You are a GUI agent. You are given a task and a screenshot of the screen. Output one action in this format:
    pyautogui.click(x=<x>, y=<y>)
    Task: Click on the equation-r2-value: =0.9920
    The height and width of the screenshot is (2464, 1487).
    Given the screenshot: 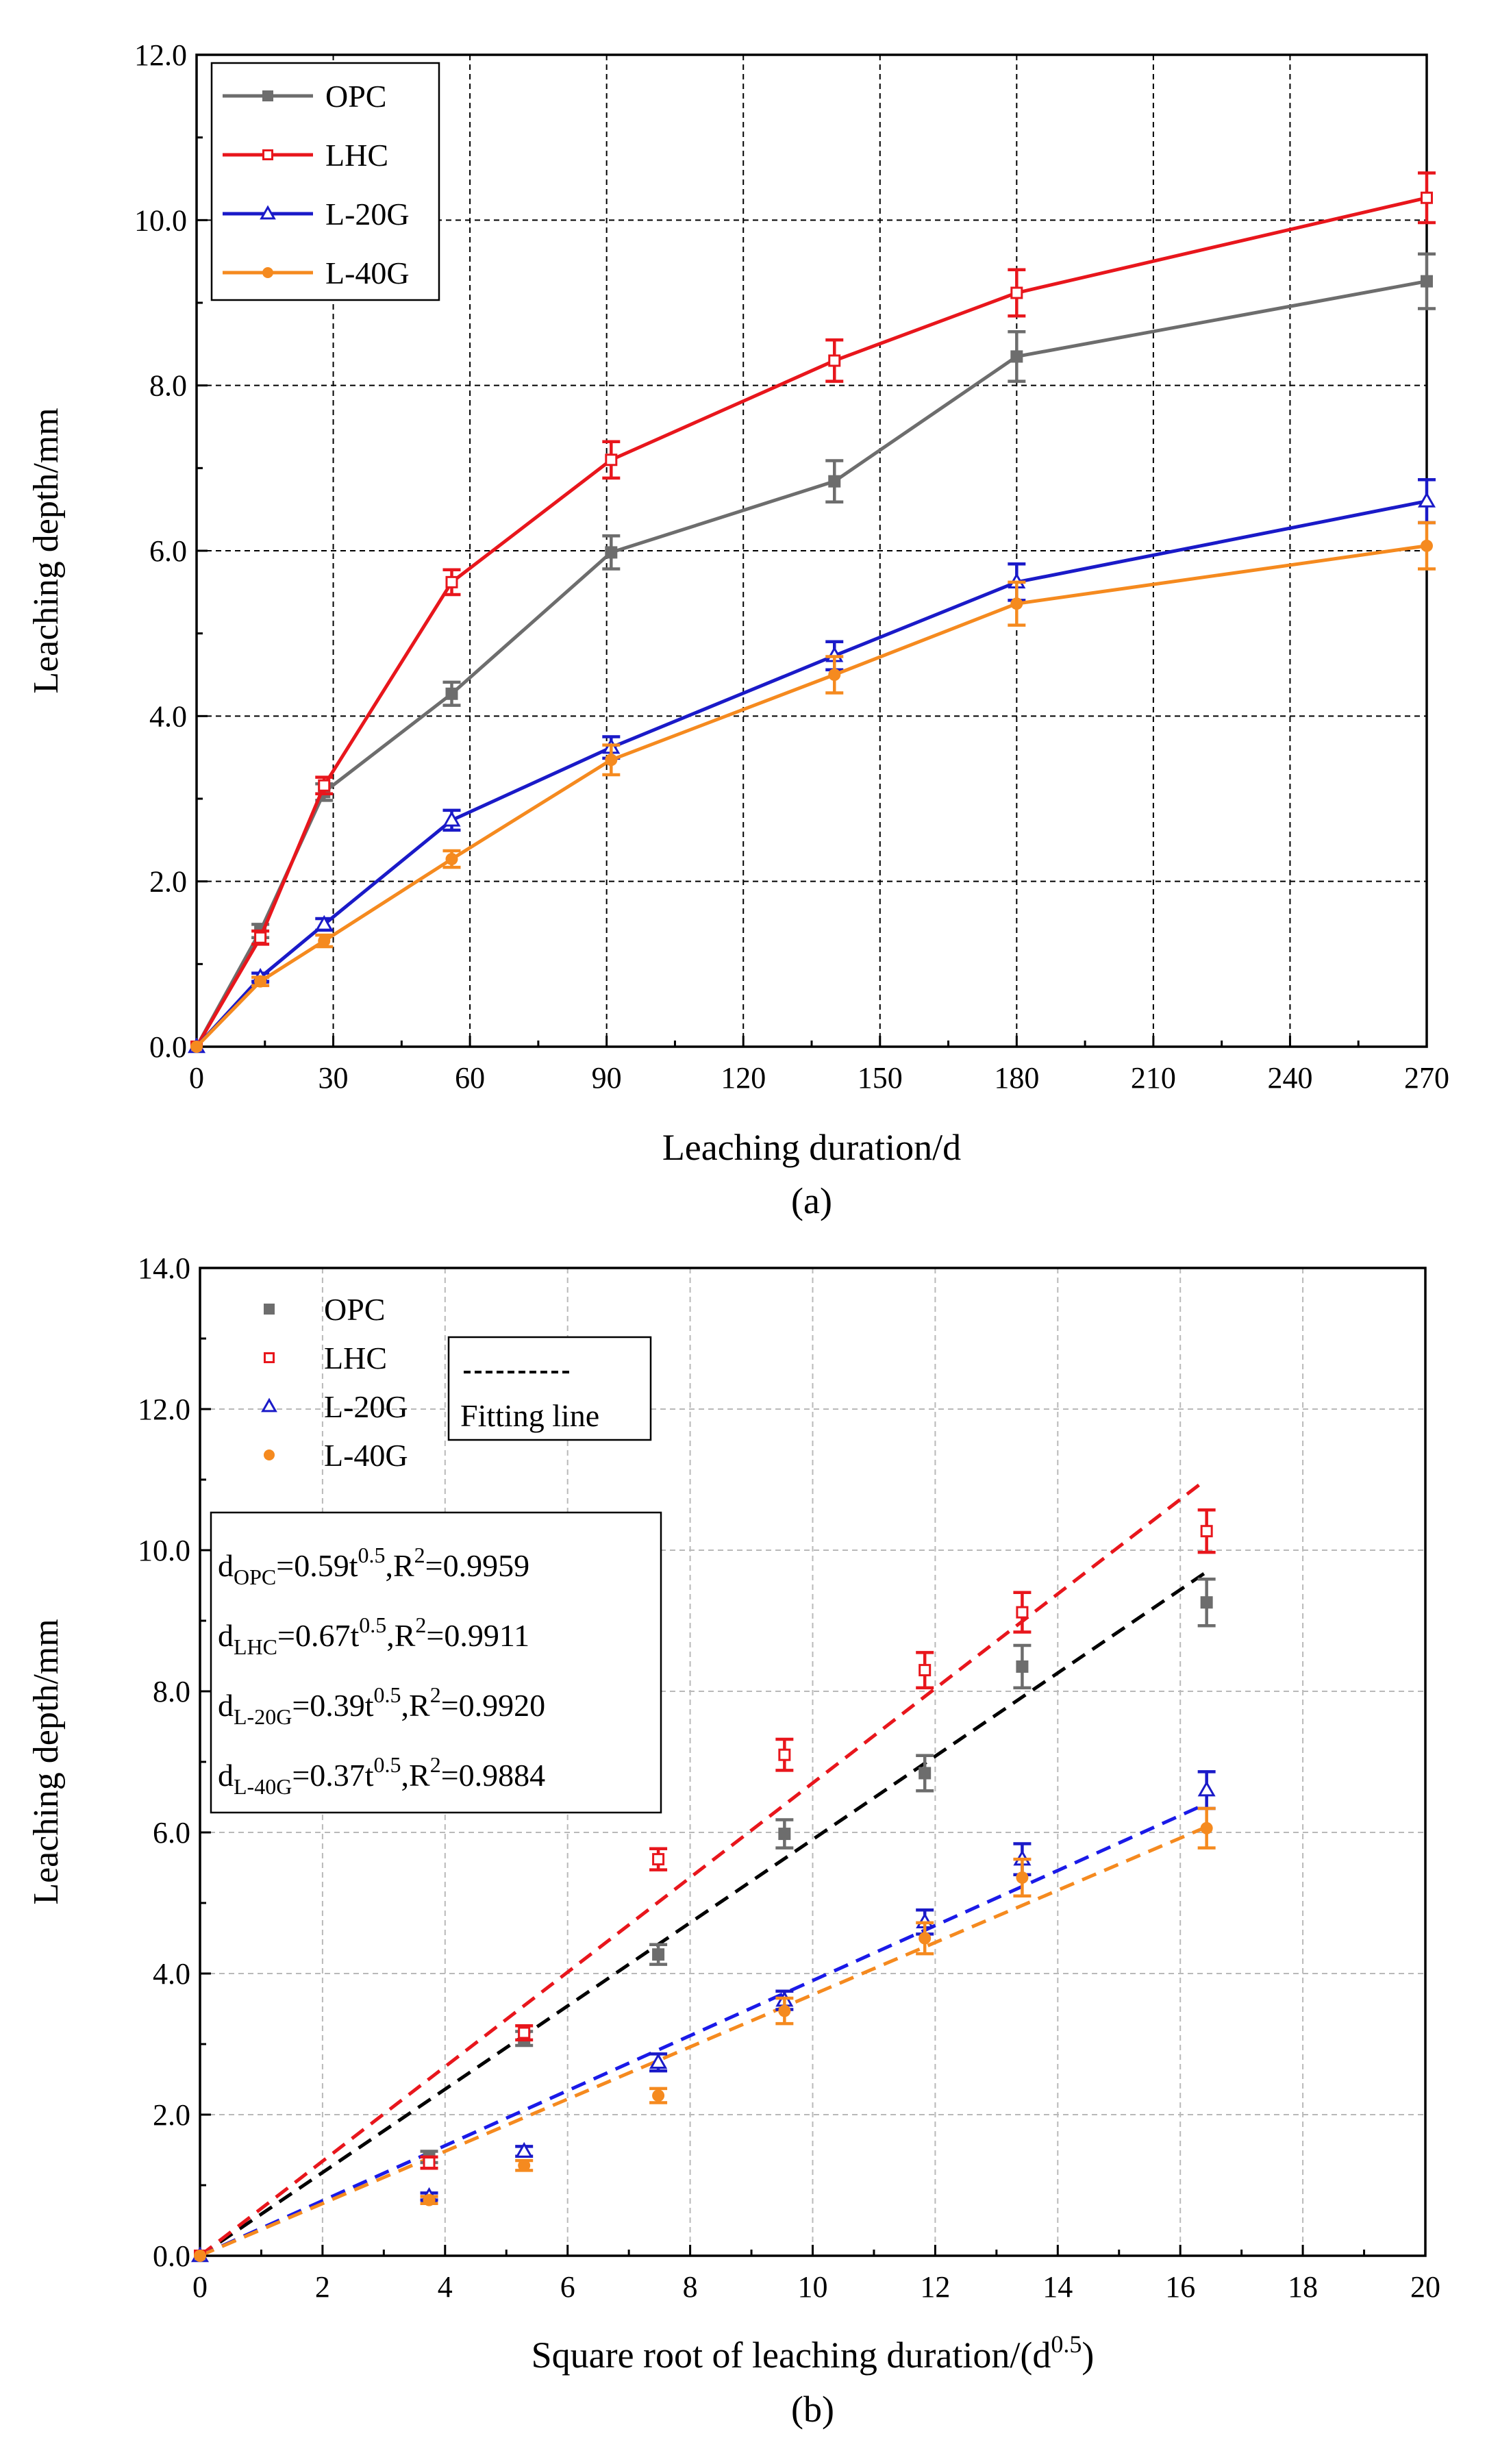 What is the action you would take?
    pyautogui.click(x=493, y=1705)
    